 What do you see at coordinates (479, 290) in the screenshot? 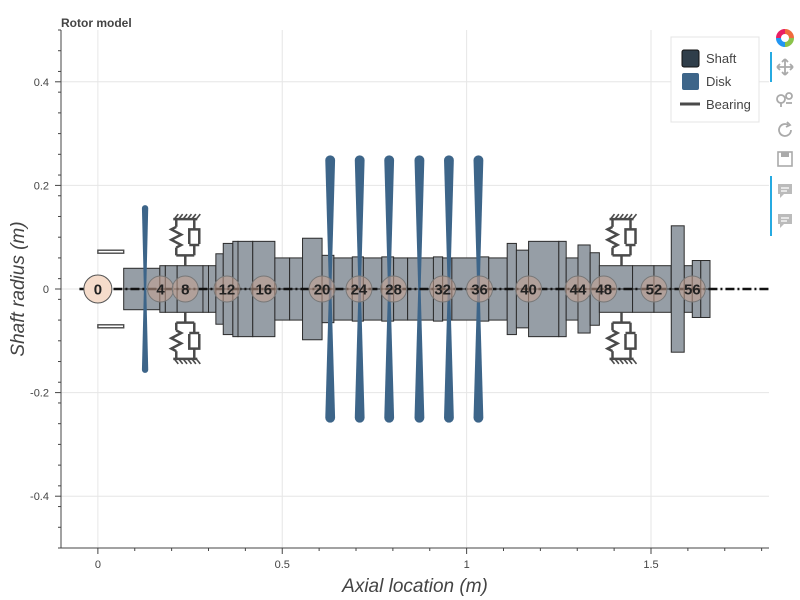
I see `node-label: 36` at bounding box center [479, 290].